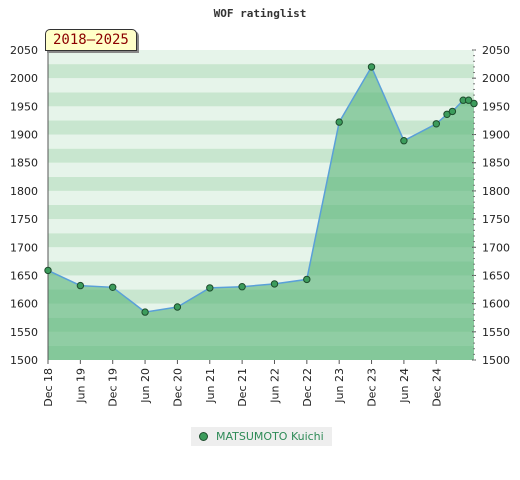 Image resolution: width=520 pixels, height=480 pixels. Describe the element at coordinates (496, 106) in the screenshot. I see `y-tick-label-right: 1950` at that location.